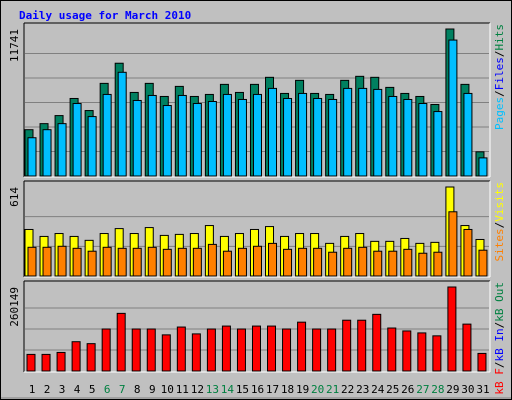  I want to click on x-tick-label: 25, so click(392, 389).